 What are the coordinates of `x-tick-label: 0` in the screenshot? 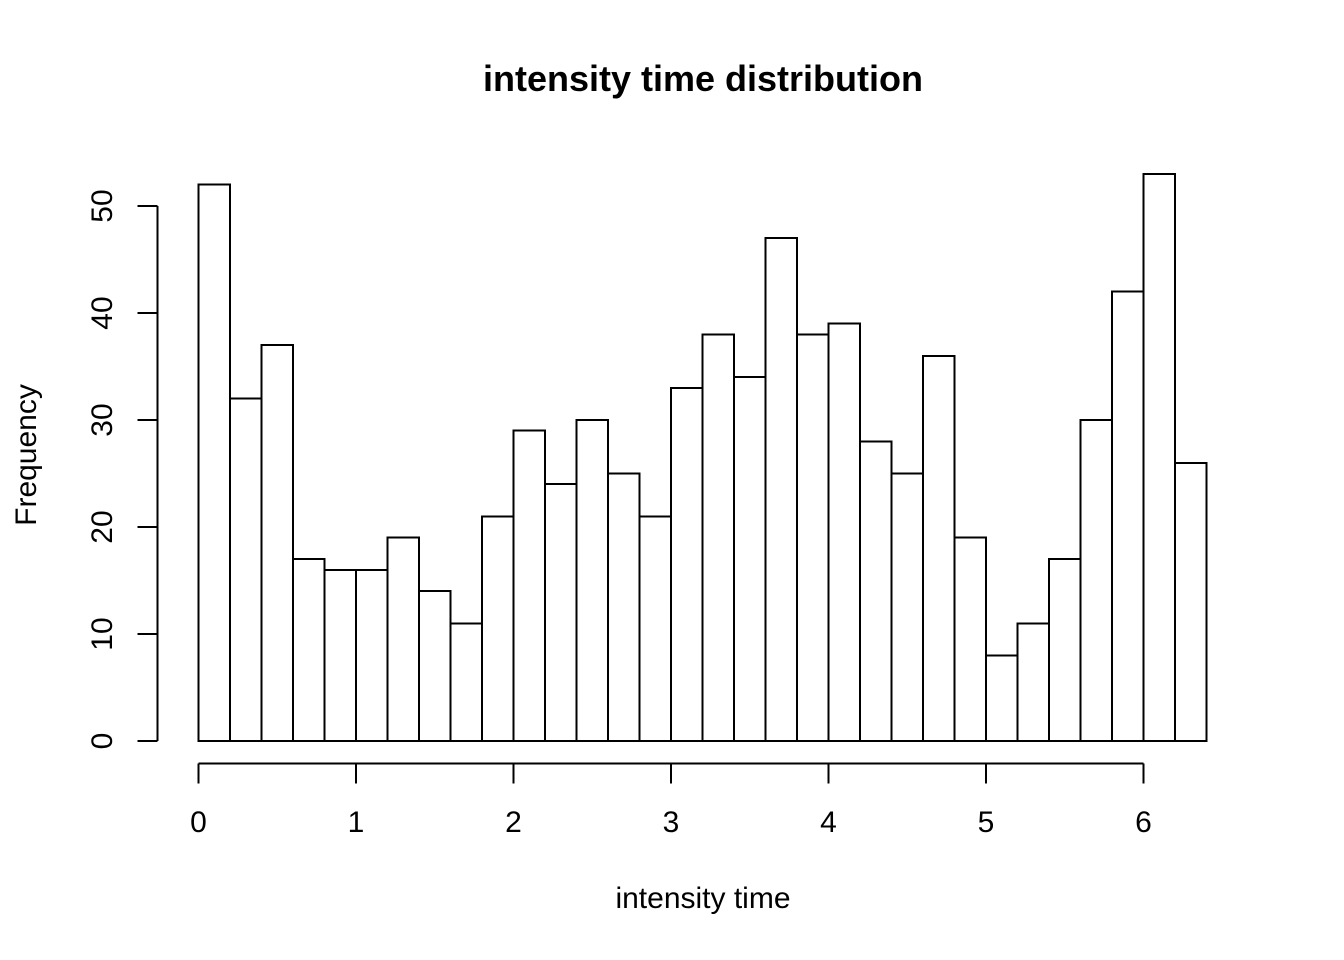 It's located at (198, 822).